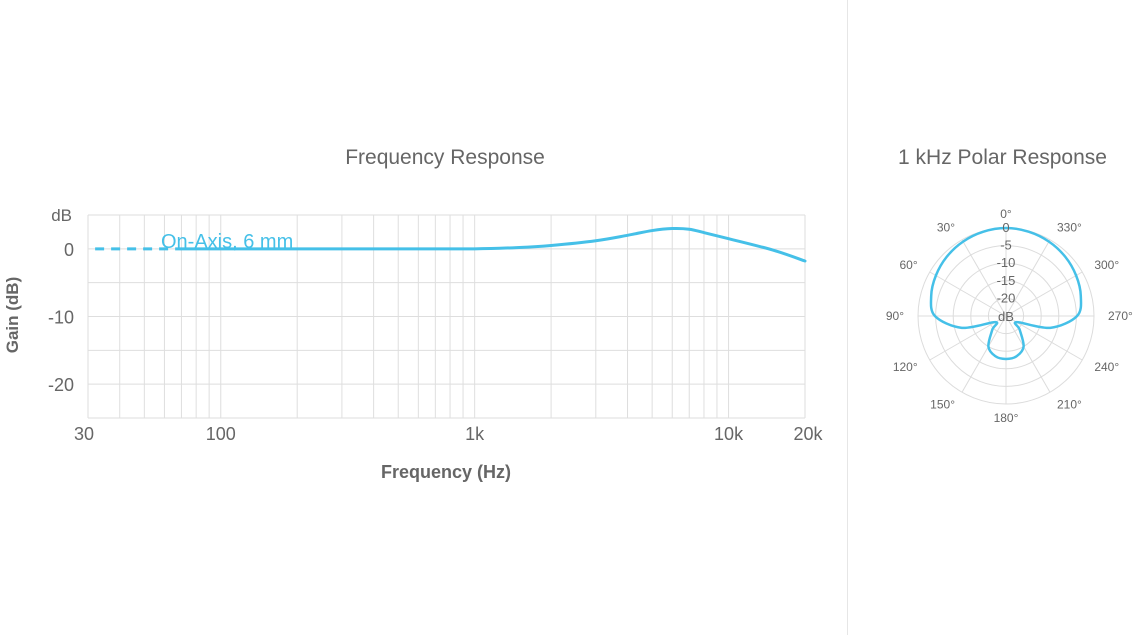 The height and width of the screenshot is (635, 1145). I want to click on x-tick-label: 10k, so click(729, 434).